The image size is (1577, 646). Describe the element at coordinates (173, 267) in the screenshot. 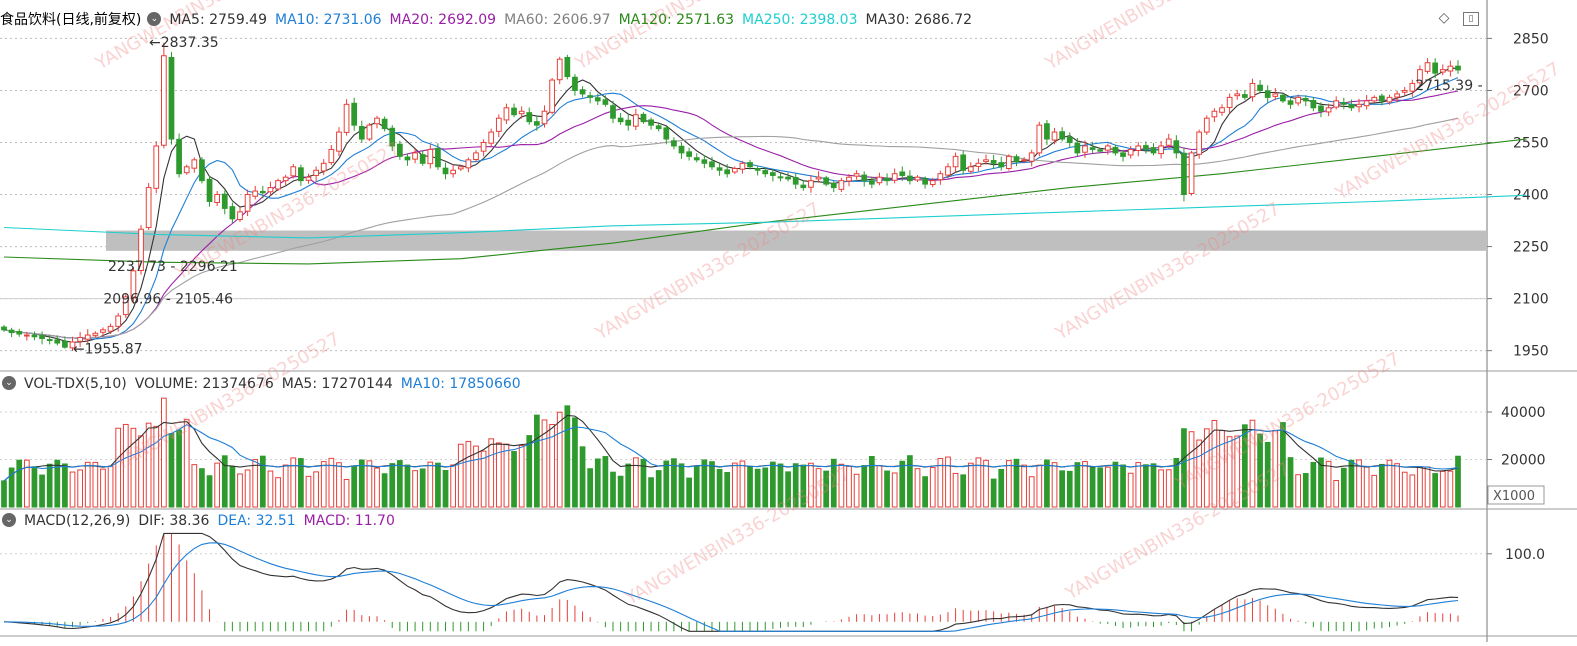

I see `band-range-label: 2237.73 - 2296.21` at that location.